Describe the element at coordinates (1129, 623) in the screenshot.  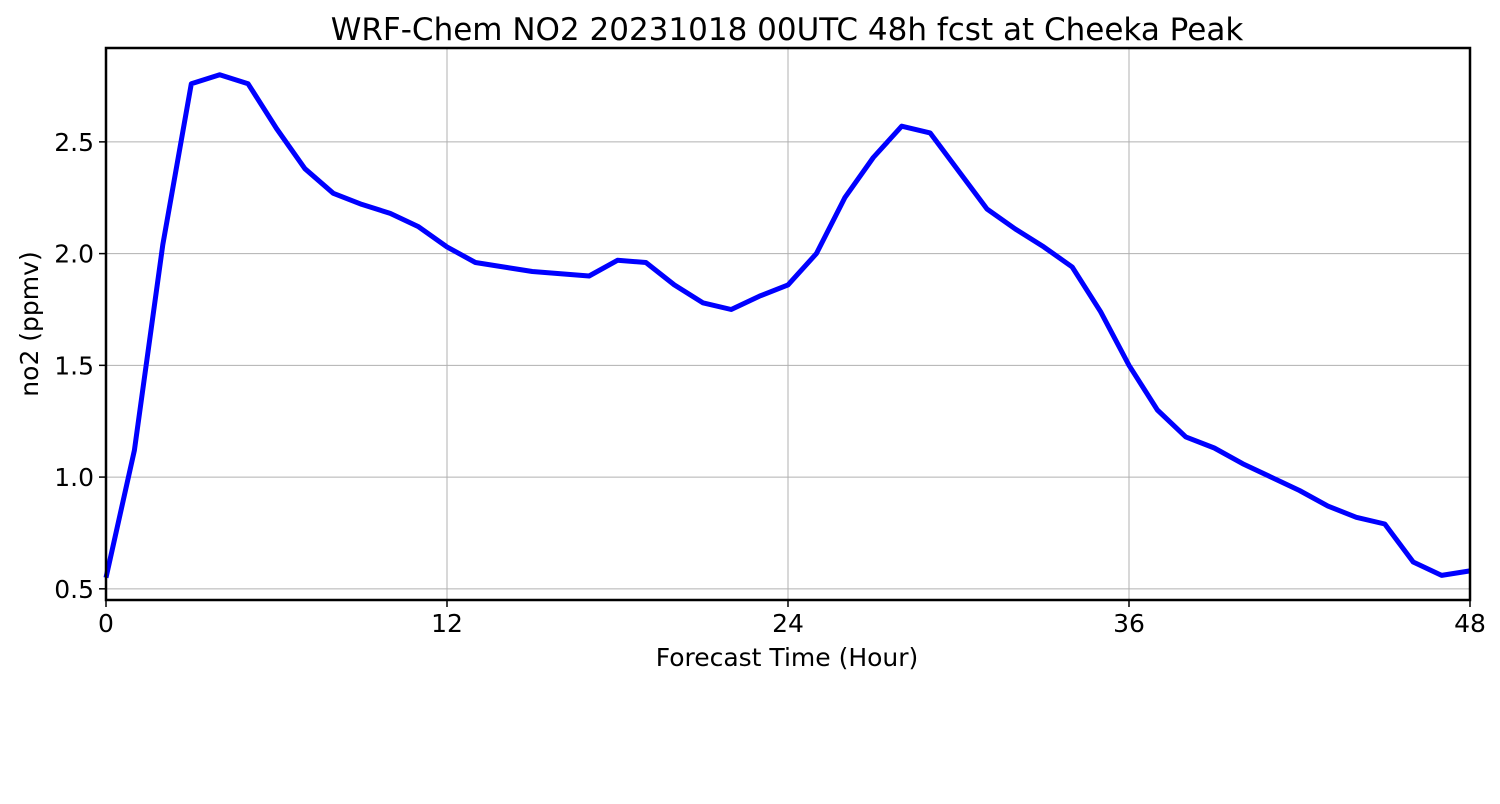
I see `x-tick-label: 36` at that location.